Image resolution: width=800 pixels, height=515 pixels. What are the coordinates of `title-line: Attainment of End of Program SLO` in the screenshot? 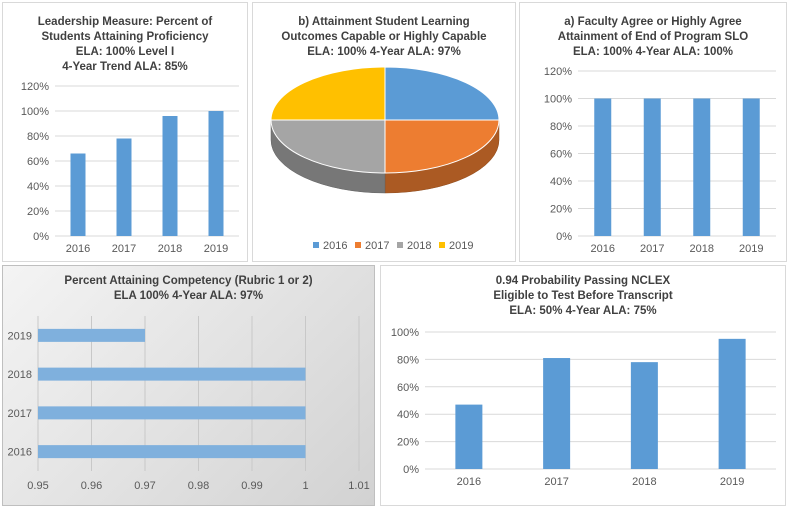 It's located at (653, 37).